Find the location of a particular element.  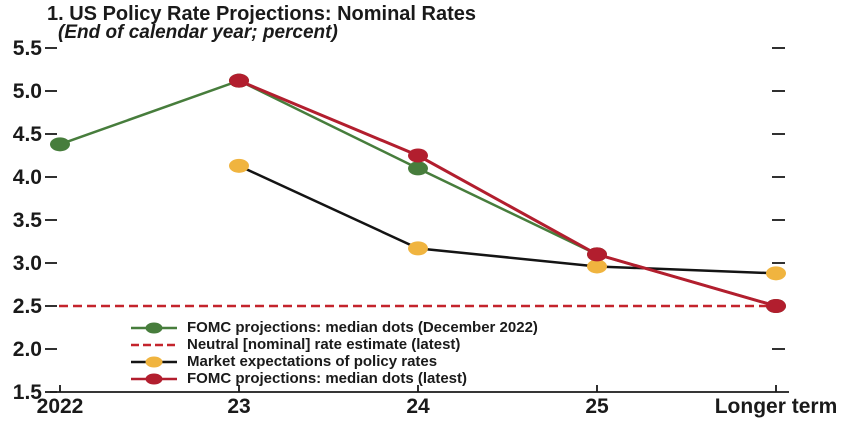

legend-item-market-expectations: Market expectations of policy rates is located at coordinates (334, 361).